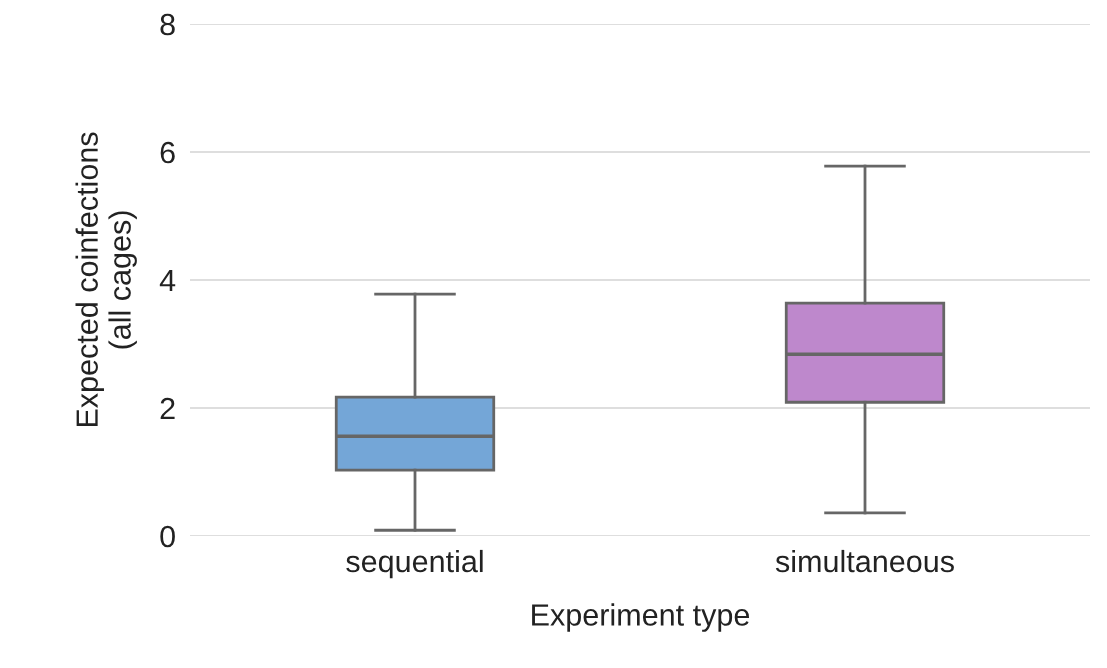 This screenshot has width=1107, height=668. I want to click on x-tick-label: sequential, so click(414, 564).